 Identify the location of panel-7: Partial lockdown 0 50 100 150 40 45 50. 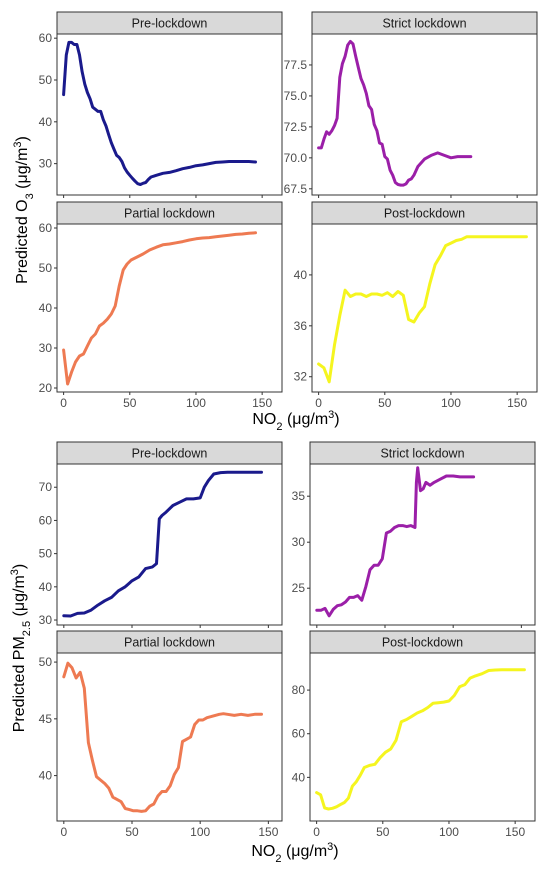
(161, 734).